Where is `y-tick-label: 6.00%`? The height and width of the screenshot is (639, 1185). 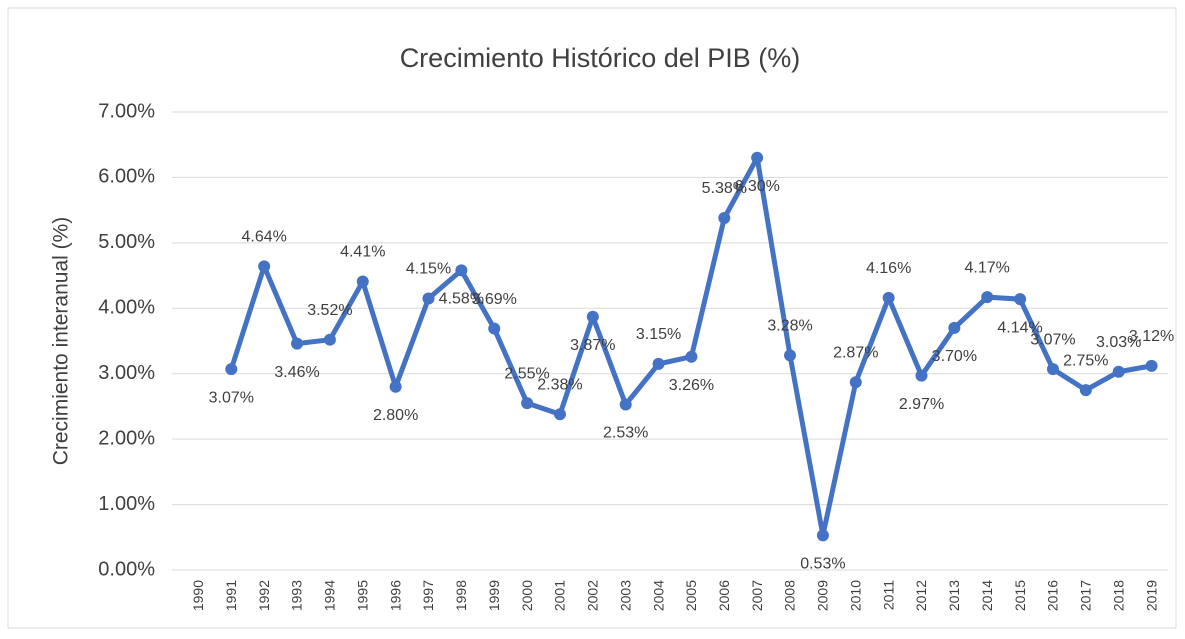
y-tick-label: 6.00% is located at coordinates (126, 177).